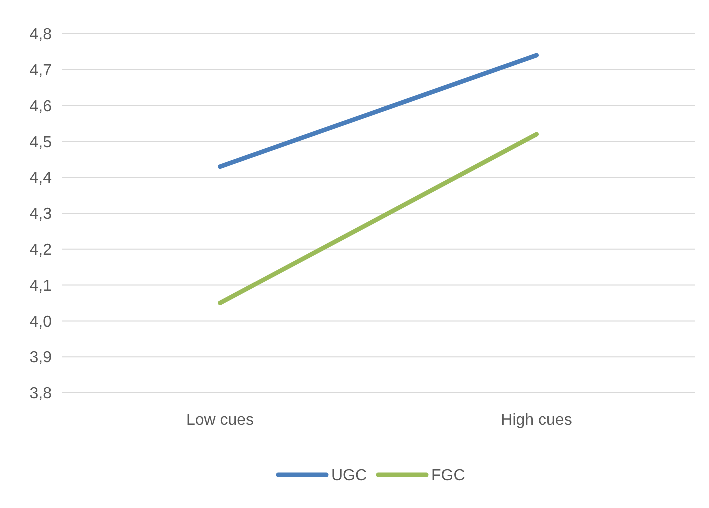 Image resolution: width=709 pixels, height=508 pixels. Describe the element at coordinates (350, 476) in the screenshot. I see `legend-label: UGC` at that location.